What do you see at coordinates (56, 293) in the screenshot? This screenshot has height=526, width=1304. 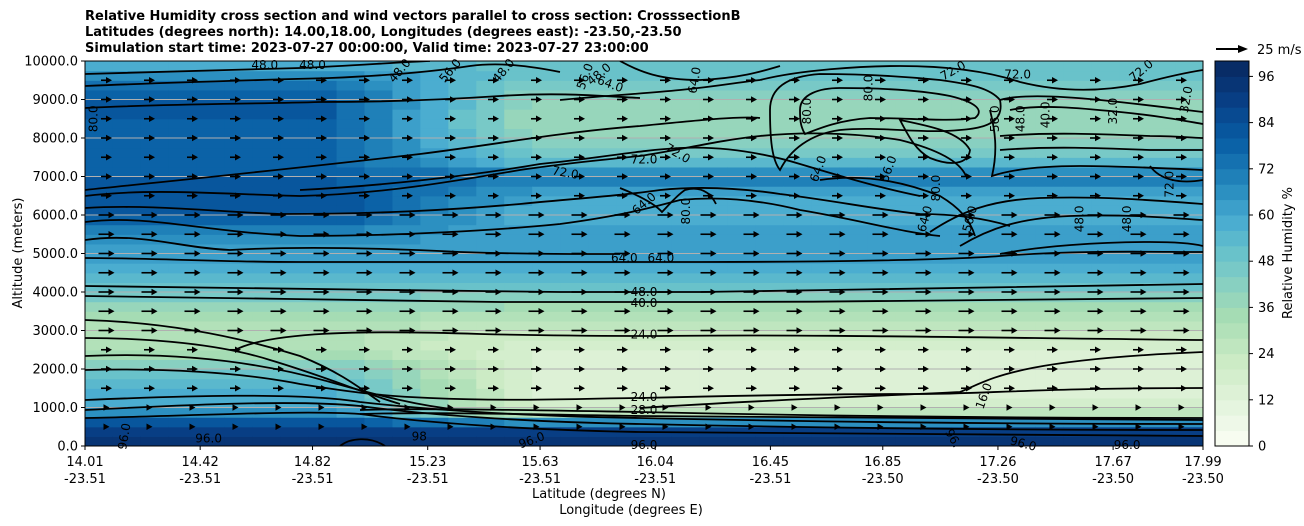 I see `y-tick-label: 4000.0` at bounding box center [56, 293].